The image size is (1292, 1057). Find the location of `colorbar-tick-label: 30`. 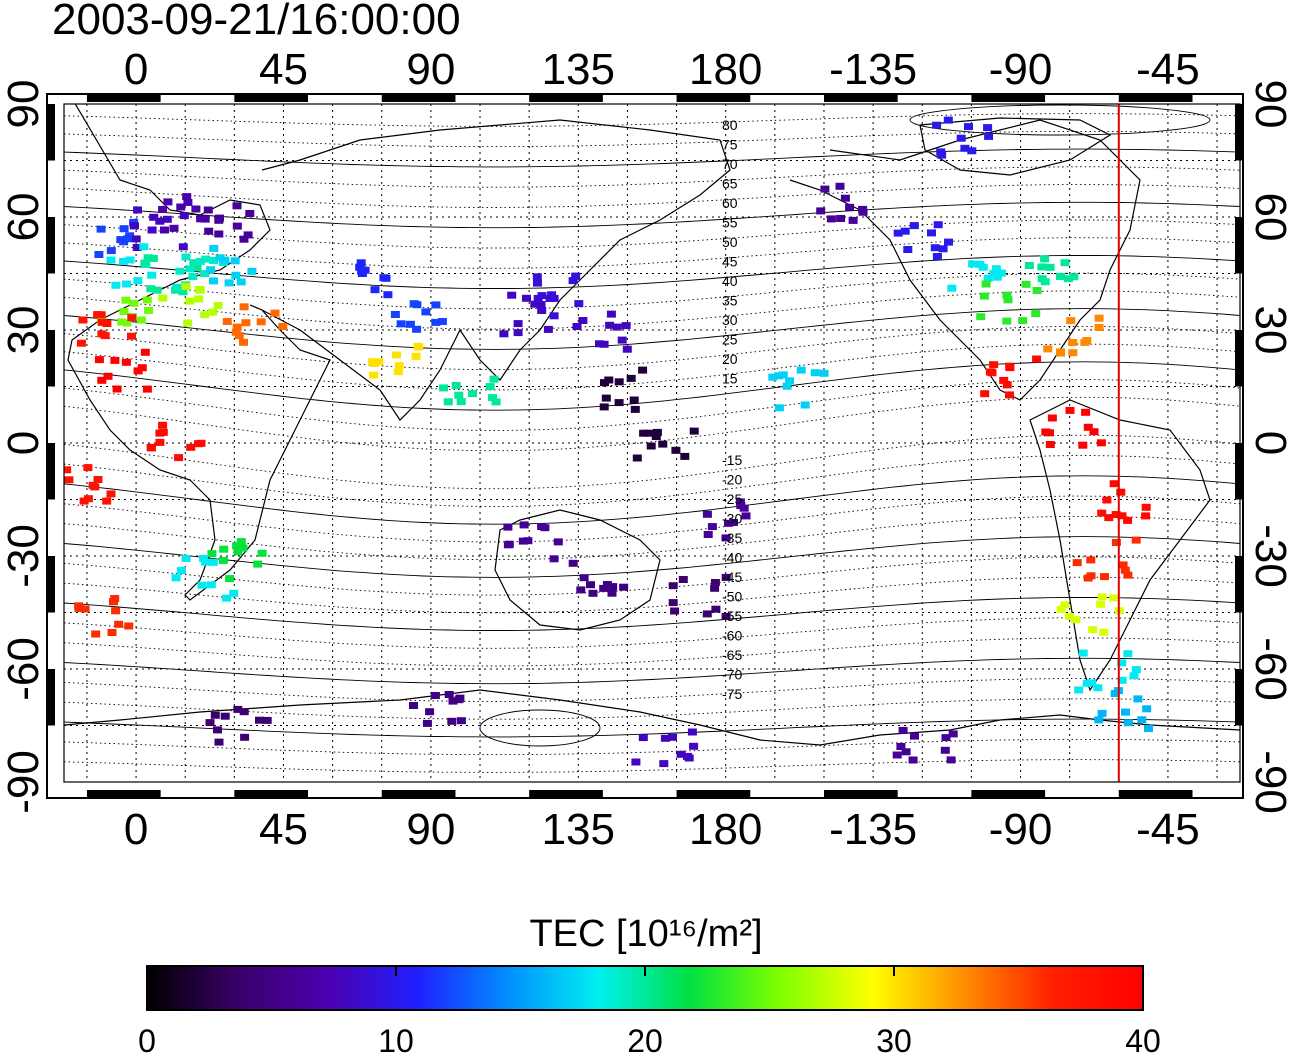

colorbar-tick-label: 30 is located at coordinates (894, 1040).